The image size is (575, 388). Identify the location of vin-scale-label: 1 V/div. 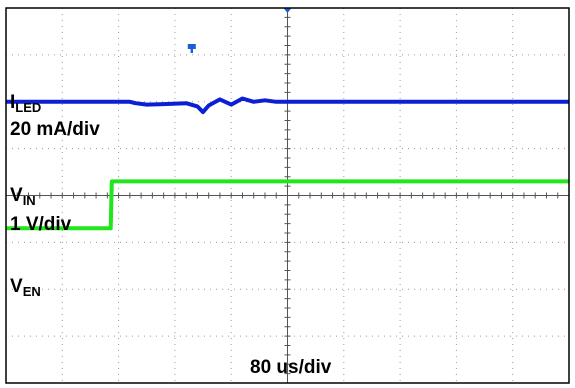
(41, 224).